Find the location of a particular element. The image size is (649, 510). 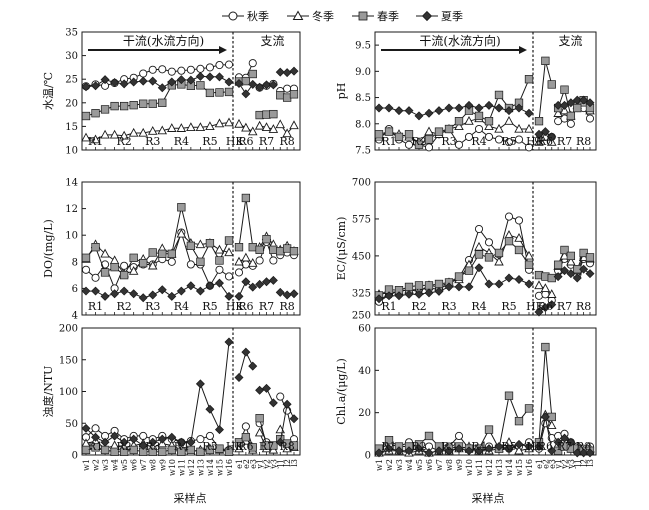

x-tick-label: w11 is located at coordinates (181, 467).